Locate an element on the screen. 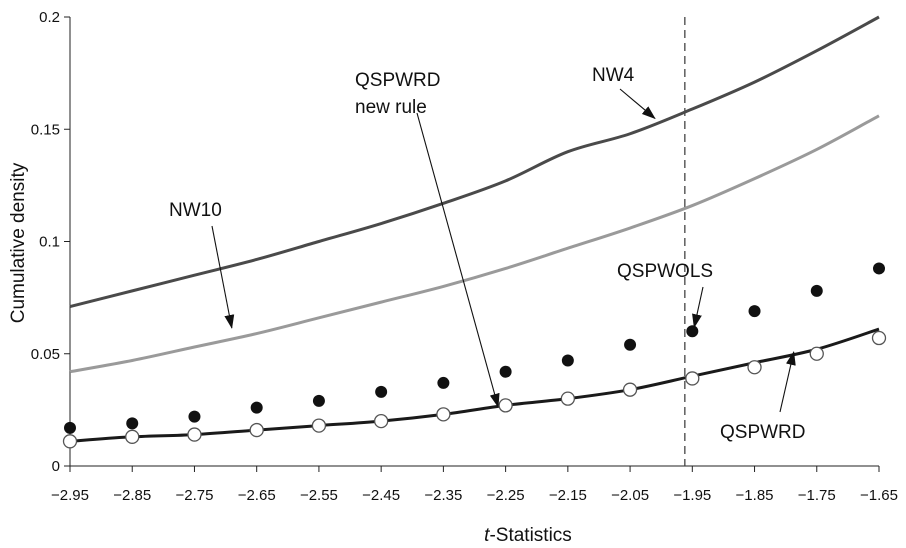  annotation-label: QSPWOLS is located at coordinates (665, 271).